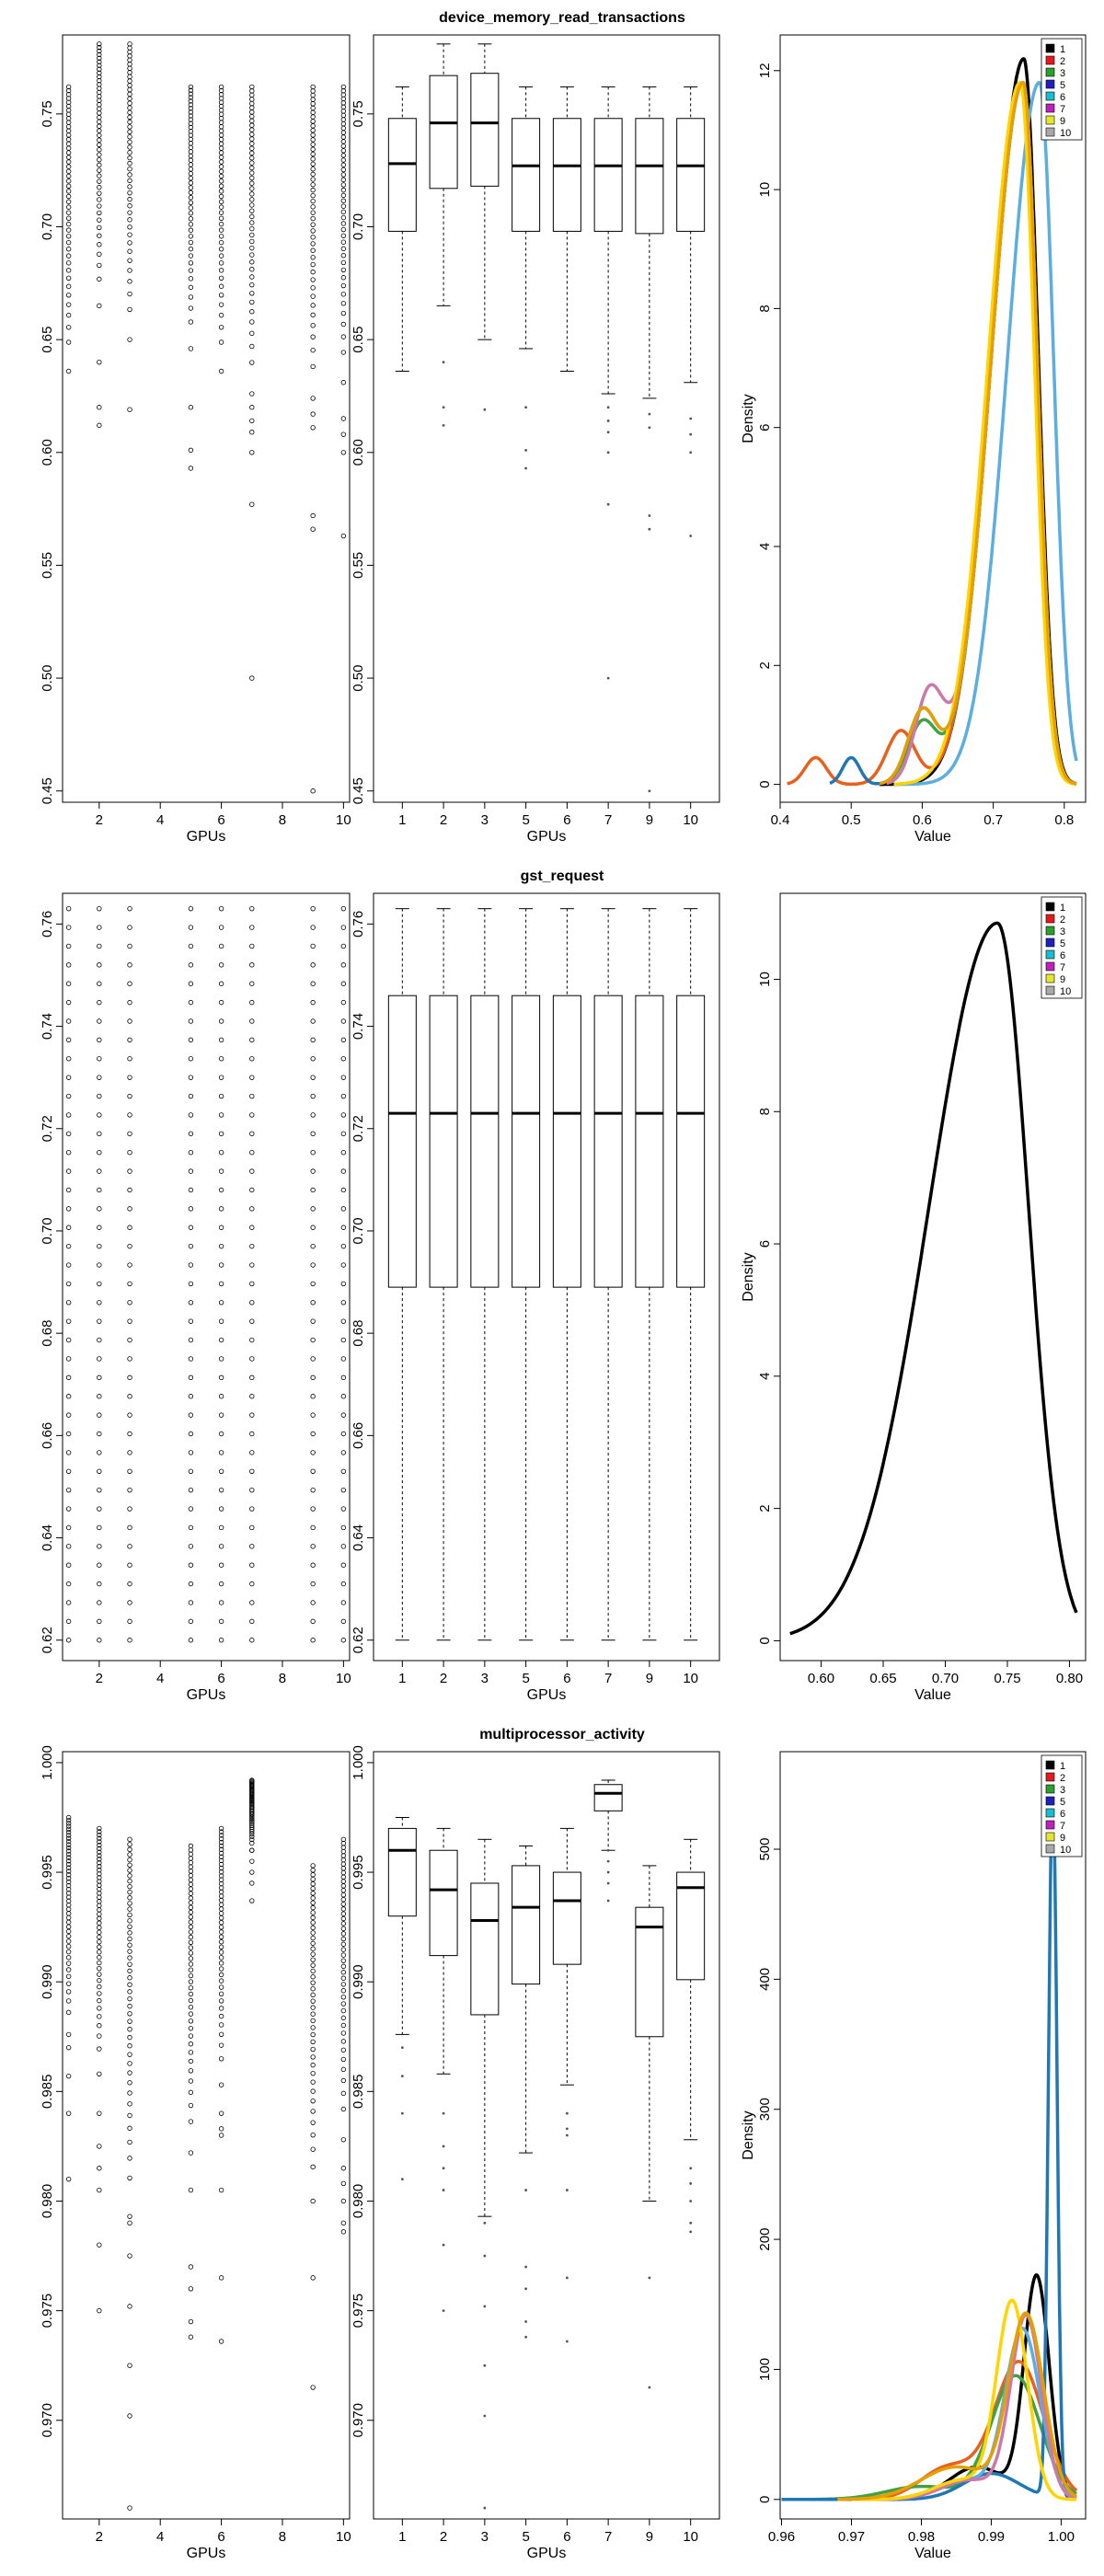 This screenshot has height=2576, width=1104. Describe the element at coordinates (358, 1982) in the screenshot. I see `y-tick-label: 0.990` at that location.